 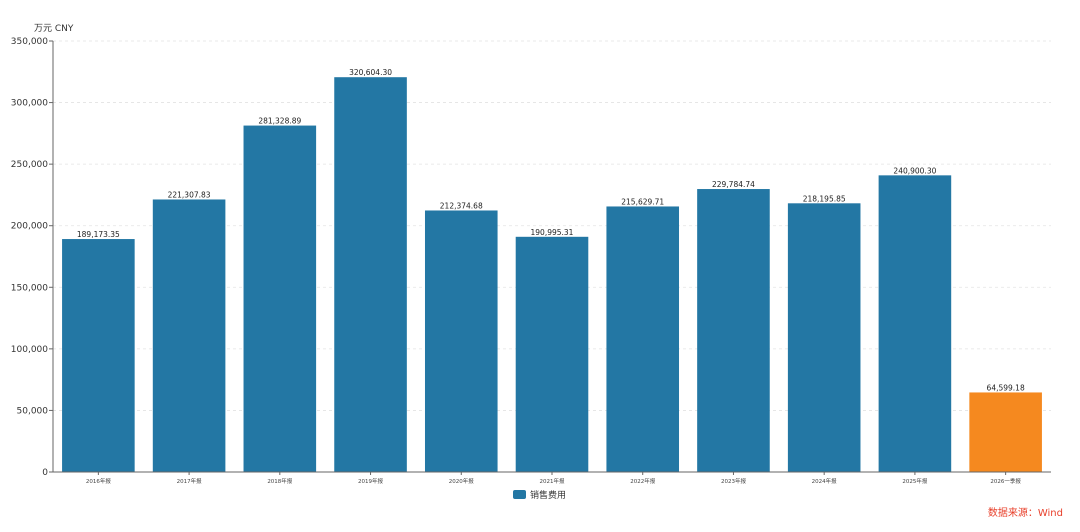 What do you see at coordinates (552, 354) in the screenshot?
I see `bar-2021年报` at bounding box center [552, 354].